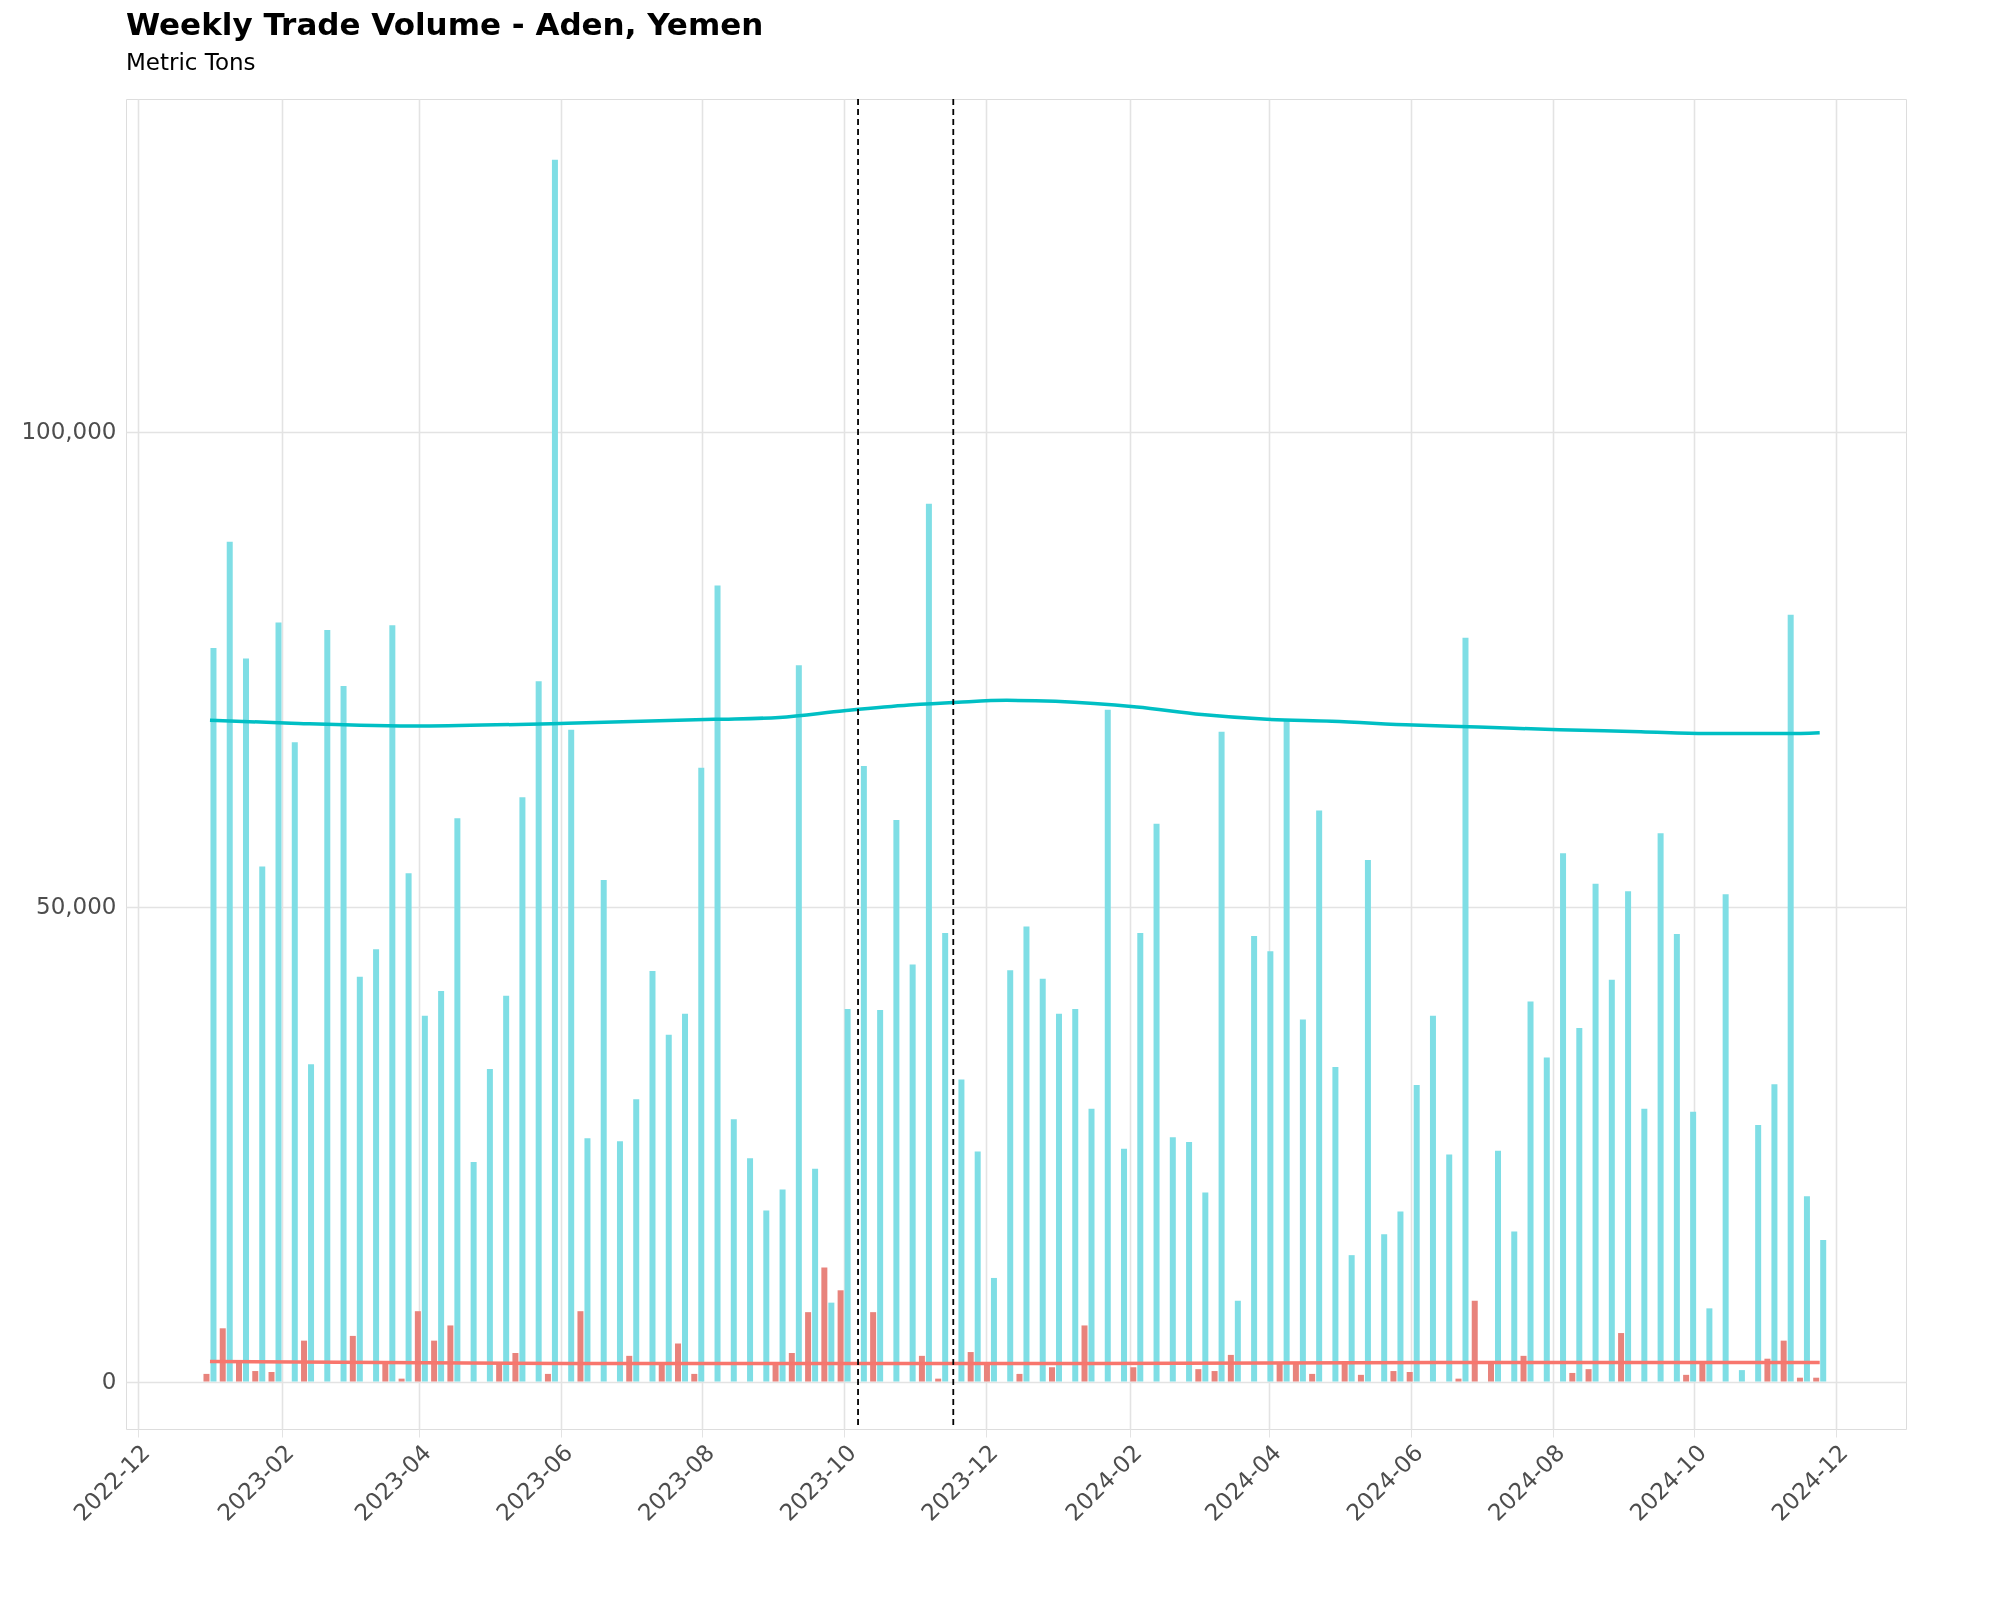 The width and height of the screenshot is (2000, 1600). Describe the element at coordinates (109, 1381) in the screenshot. I see `y-tick-label: 0` at that location.